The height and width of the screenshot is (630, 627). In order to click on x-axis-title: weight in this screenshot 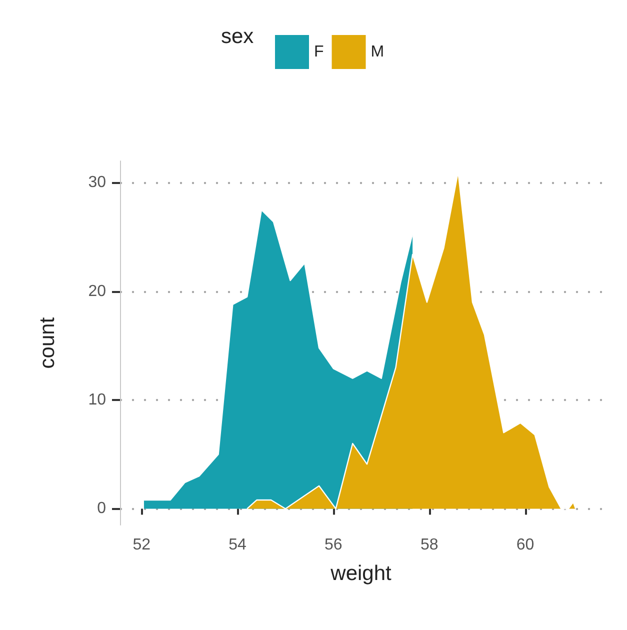, I will do `click(361, 573)`.